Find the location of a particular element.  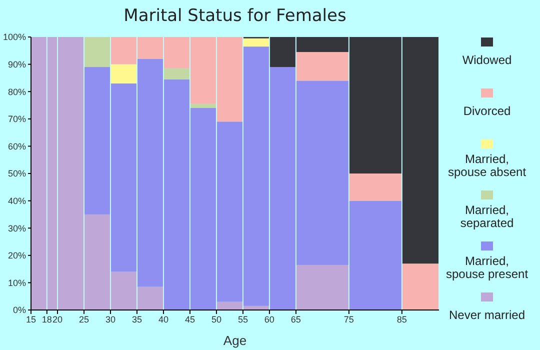

y-tick-label: 90% is located at coordinates (17, 64).